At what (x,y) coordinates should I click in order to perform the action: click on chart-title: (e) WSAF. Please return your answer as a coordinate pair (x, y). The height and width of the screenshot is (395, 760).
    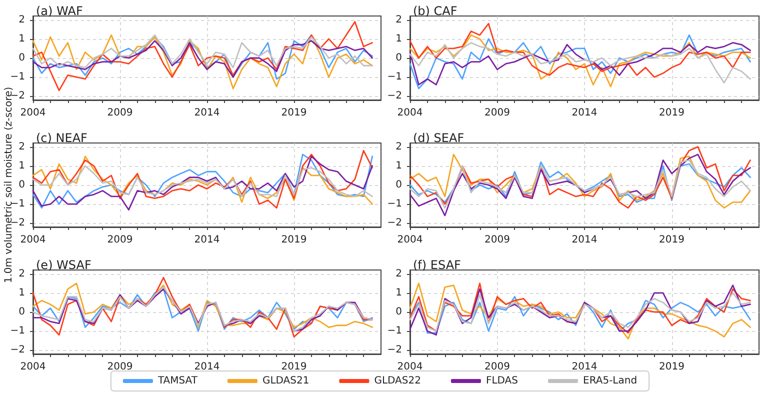
    Looking at the image, I should click on (64, 265).